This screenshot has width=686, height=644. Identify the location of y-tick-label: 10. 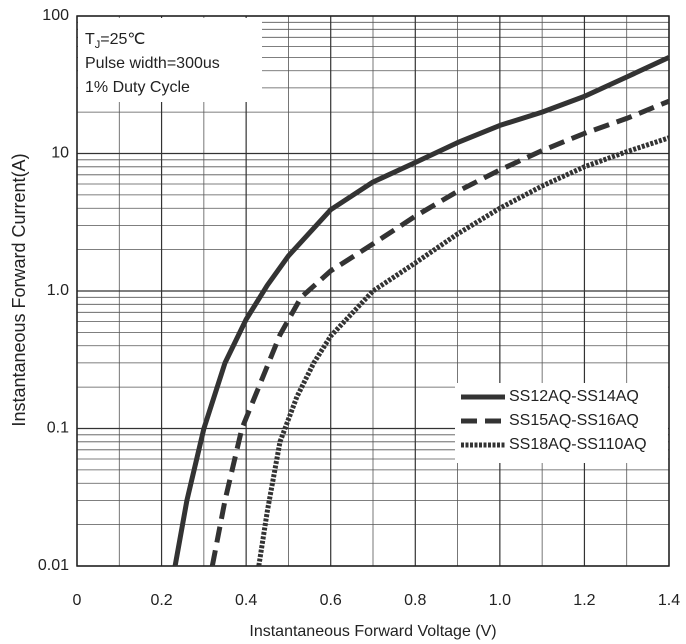
(60, 153).